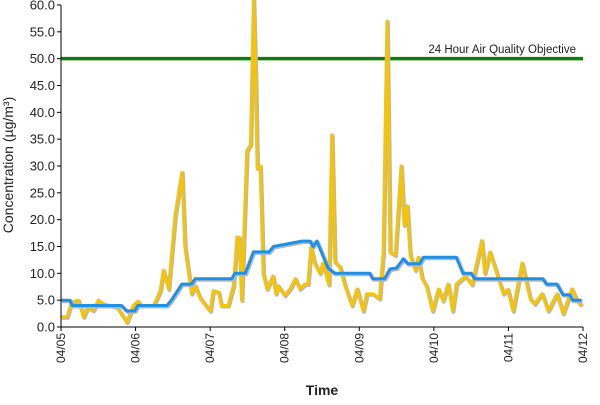  Describe the element at coordinates (285, 348) in the screenshot. I see `x-tick-label: 04/08` at that location.